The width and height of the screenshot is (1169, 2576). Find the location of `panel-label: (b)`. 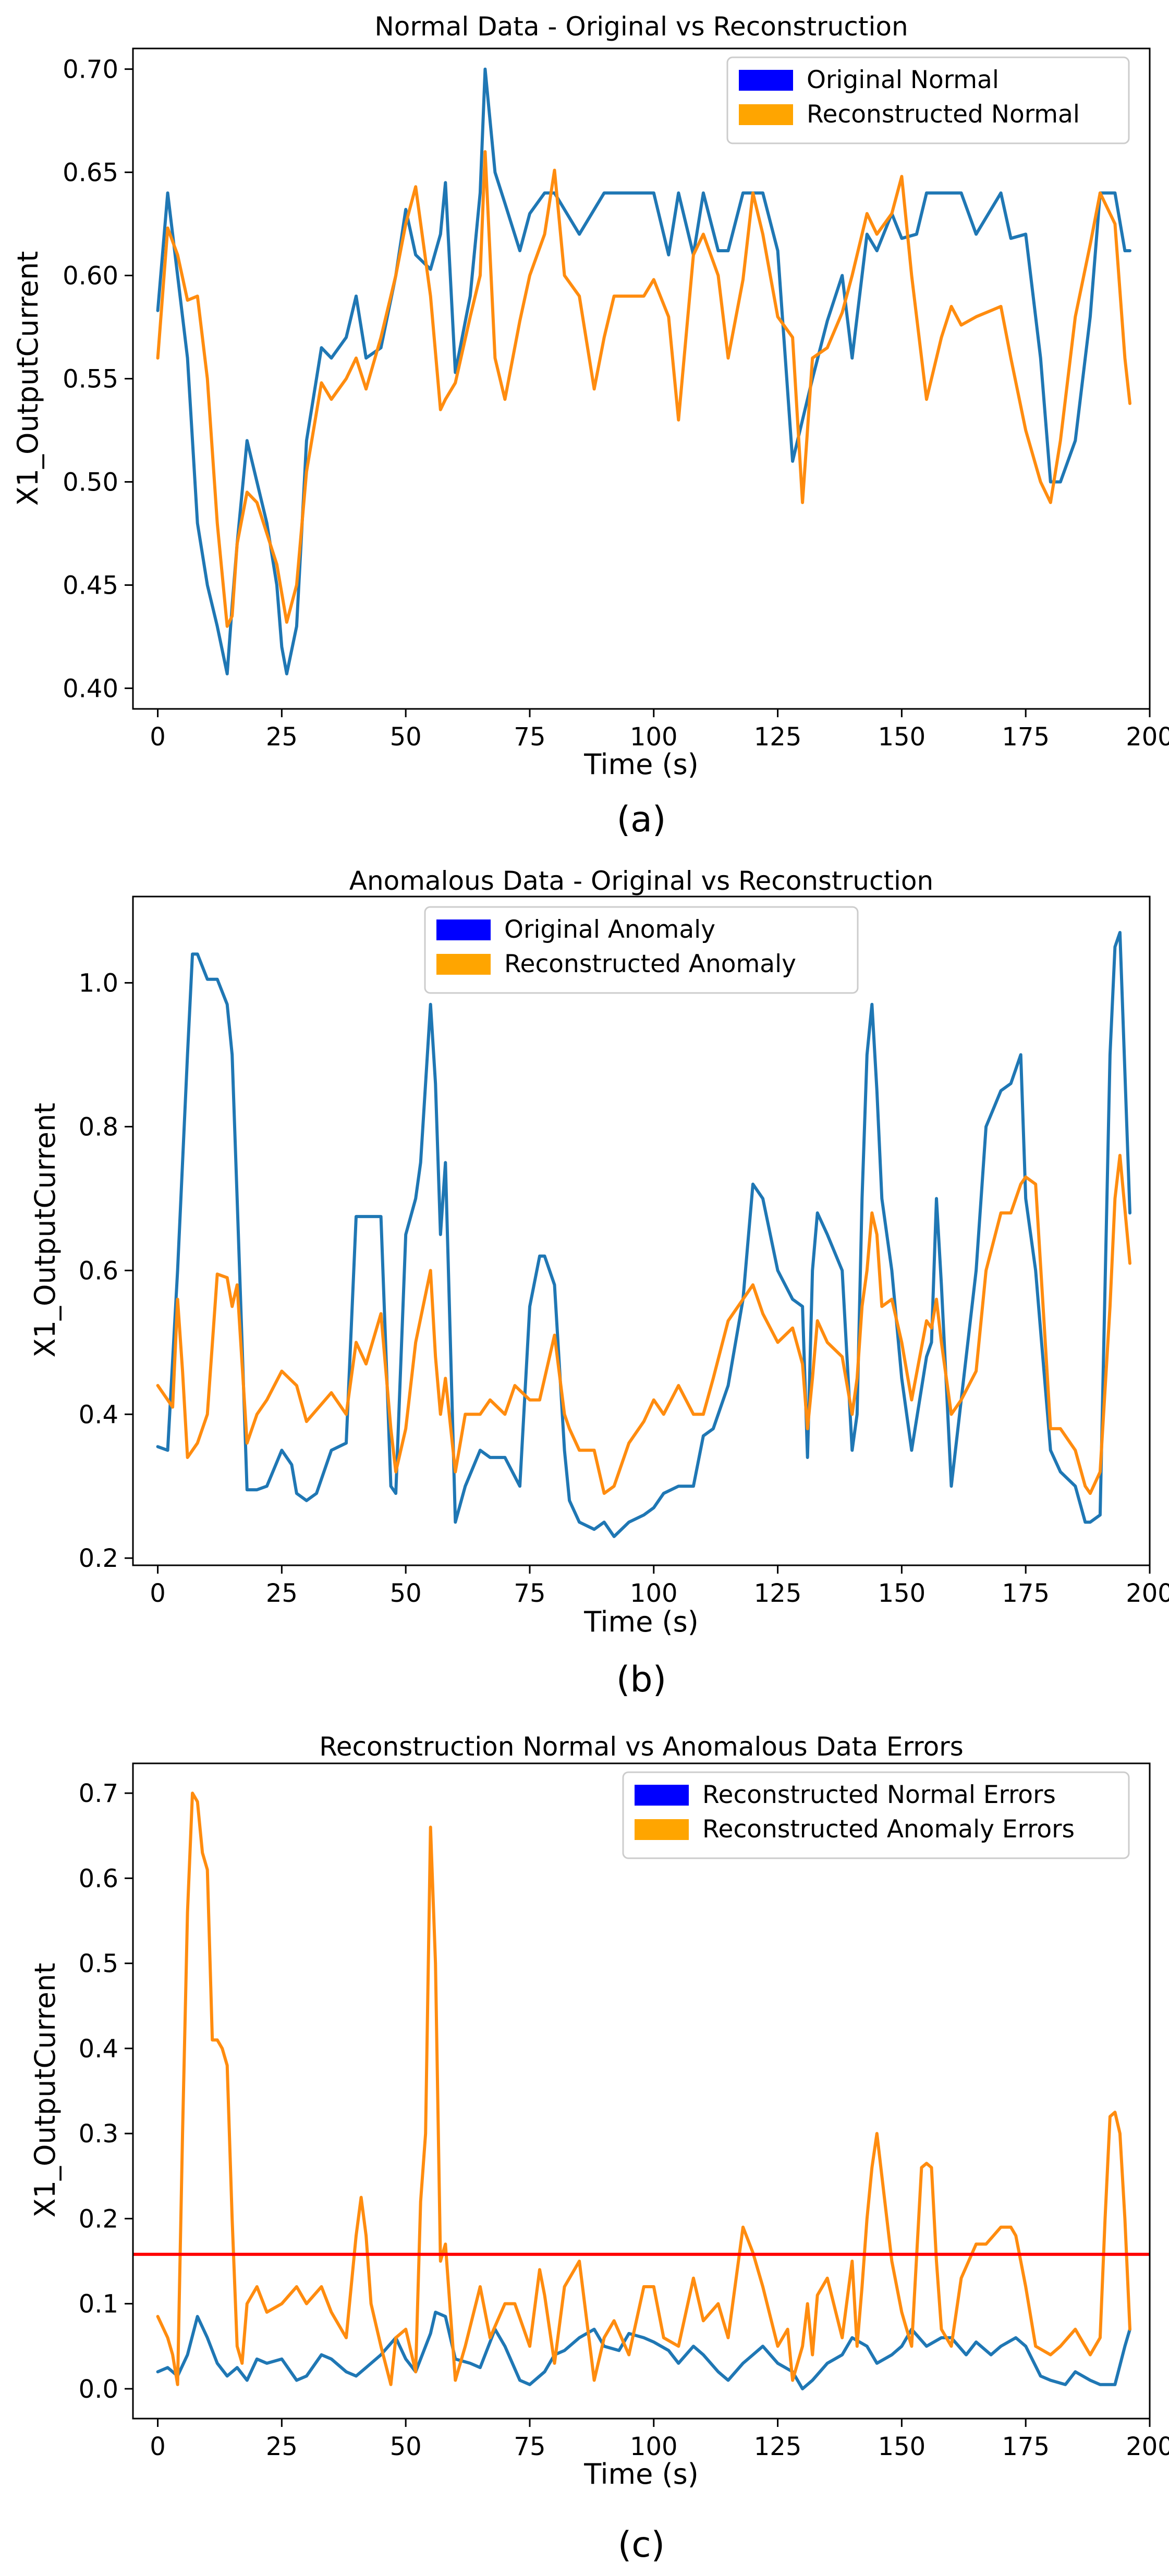

panel-label: (b) is located at coordinates (641, 1679).